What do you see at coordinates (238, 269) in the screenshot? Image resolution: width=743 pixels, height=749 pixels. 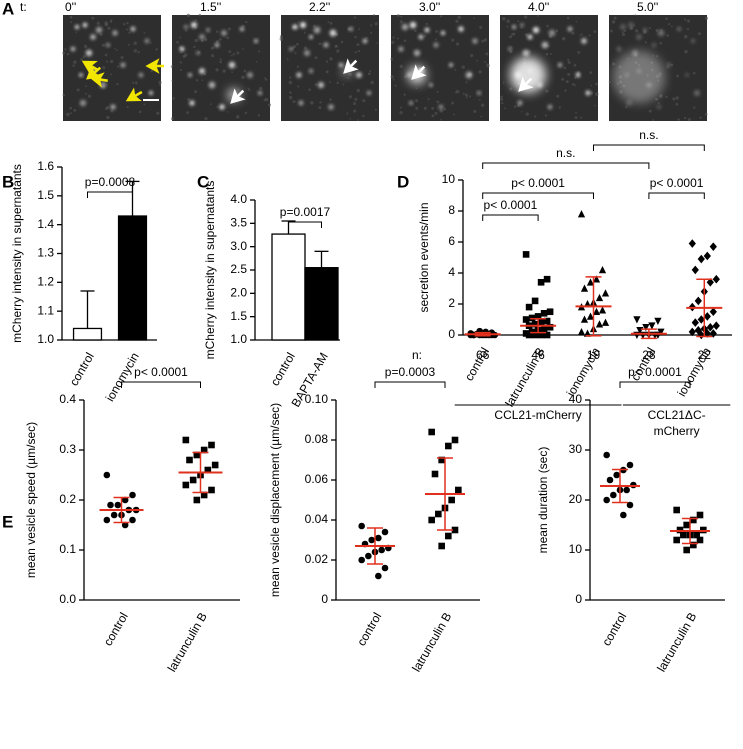 I see `y-tick-label: 2.5` at bounding box center [238, 269].